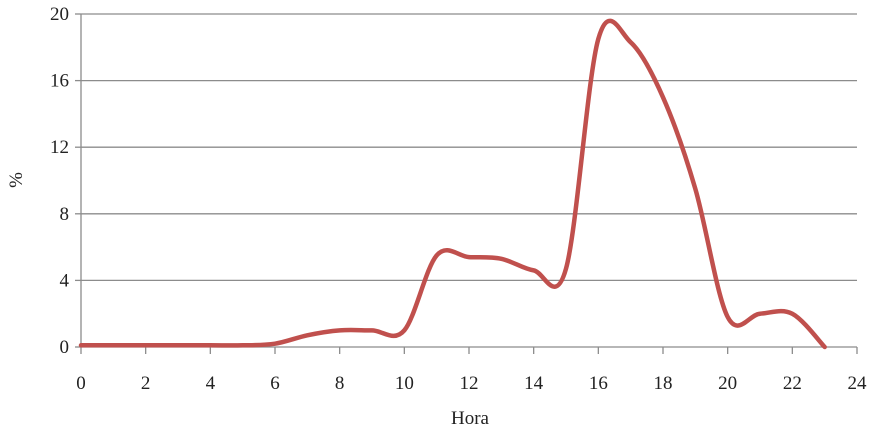  What do you see at coordinates (663, 383) in the screenshot?
I see `x-tick-label-18: 18` at bounding box center [663, 383].